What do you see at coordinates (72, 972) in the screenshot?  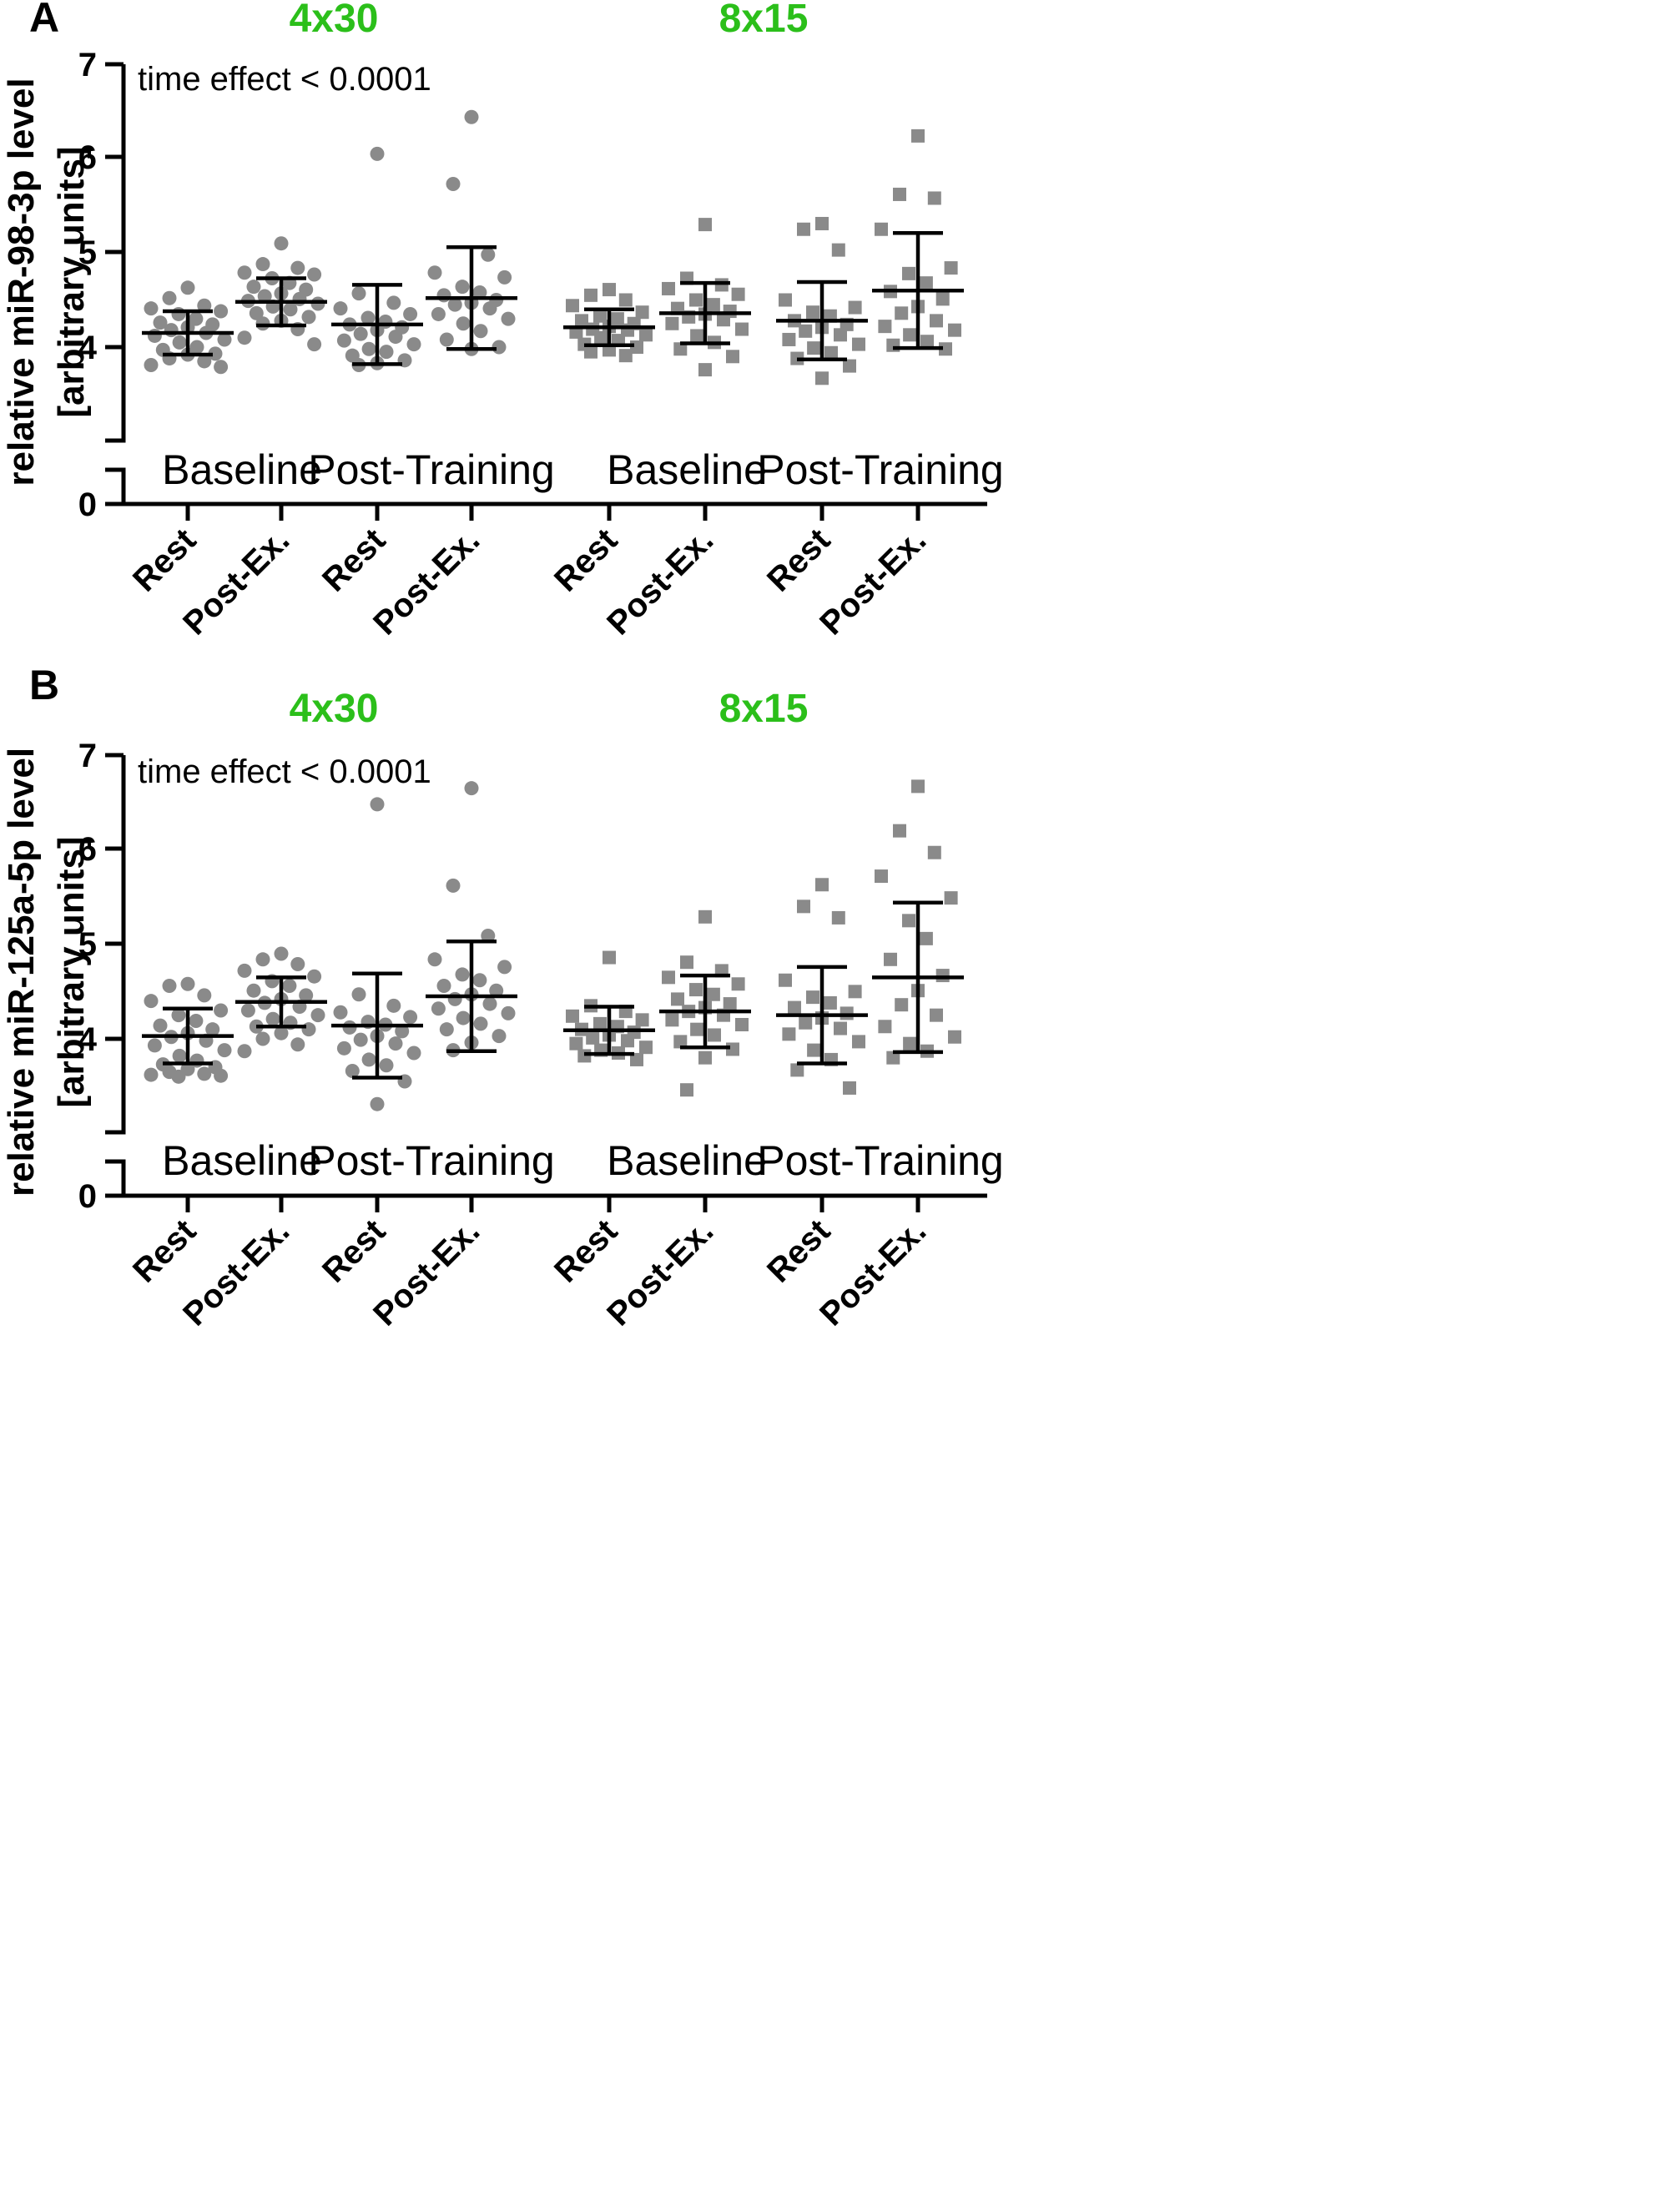 I see `y-axis-label-units: [arbitrary units]` at bounding box center [72, 972].